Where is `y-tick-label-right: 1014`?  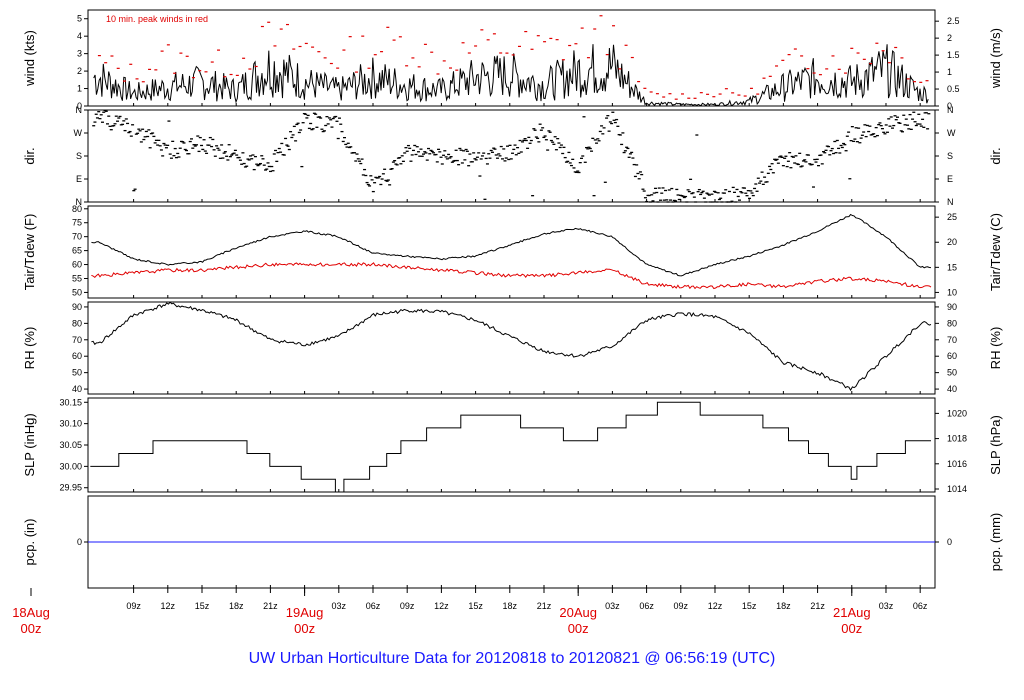
y-tick-label-right: 1014 is located at coordinates (957, 489).